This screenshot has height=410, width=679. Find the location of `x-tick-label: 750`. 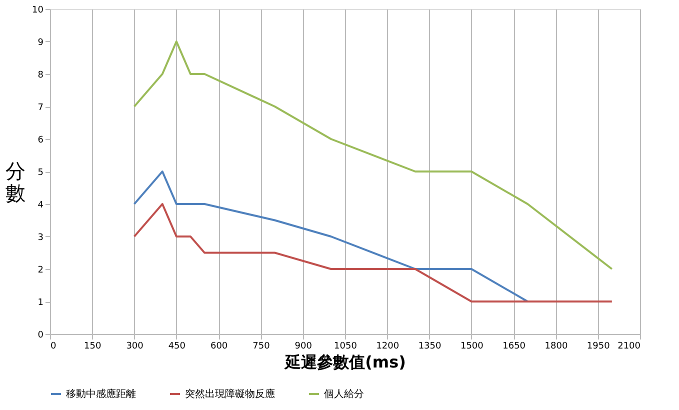

x-tick-label: 750 is located at coordinates (261, 347).